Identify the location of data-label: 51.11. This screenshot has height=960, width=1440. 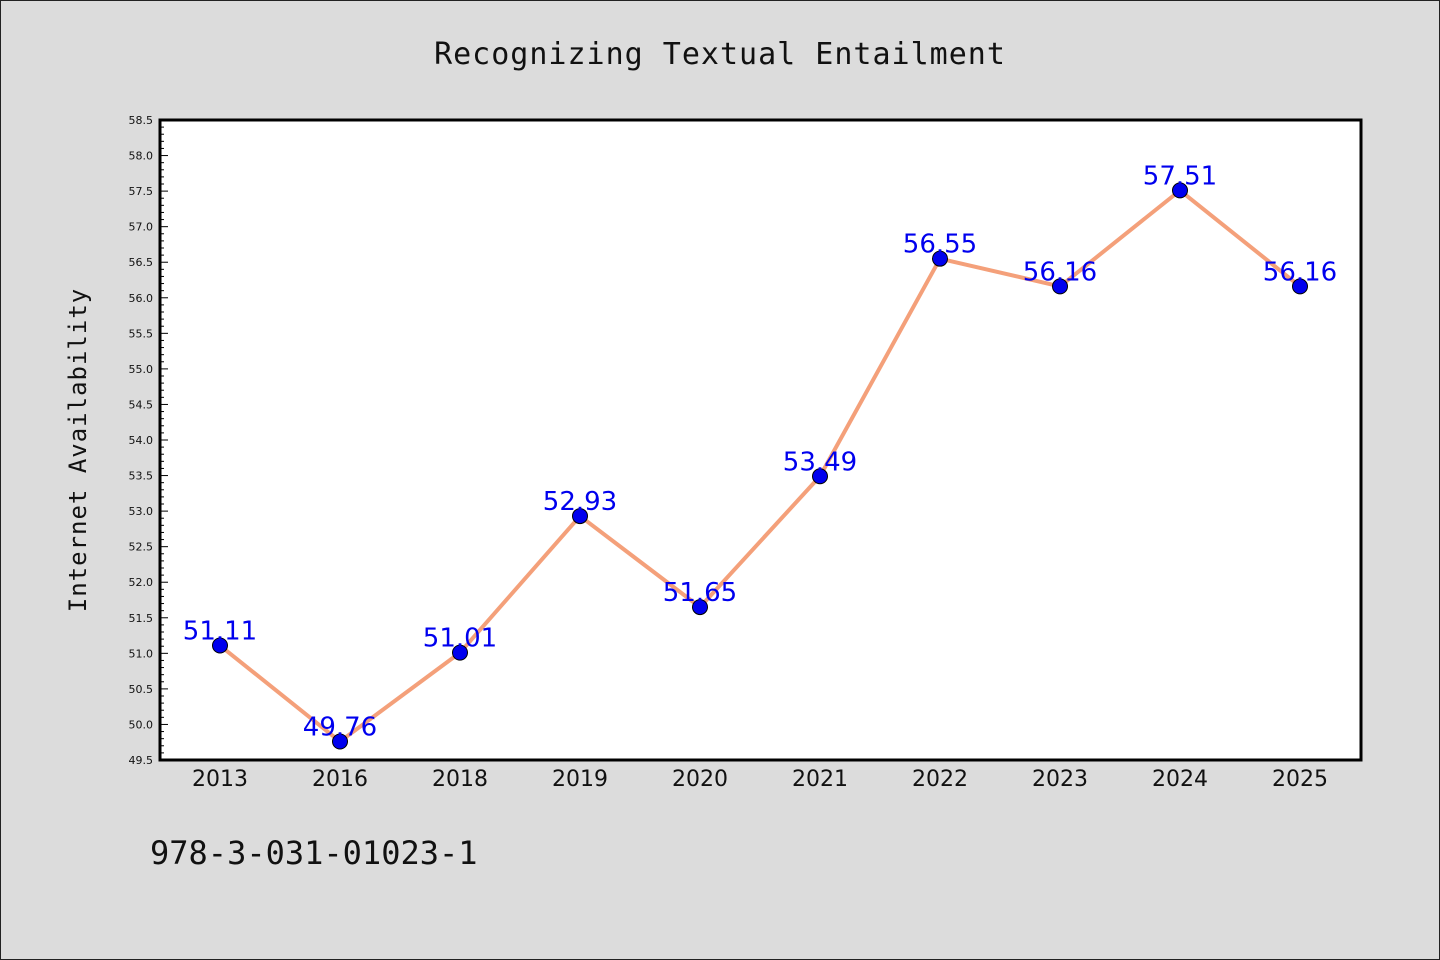
(220, 632).